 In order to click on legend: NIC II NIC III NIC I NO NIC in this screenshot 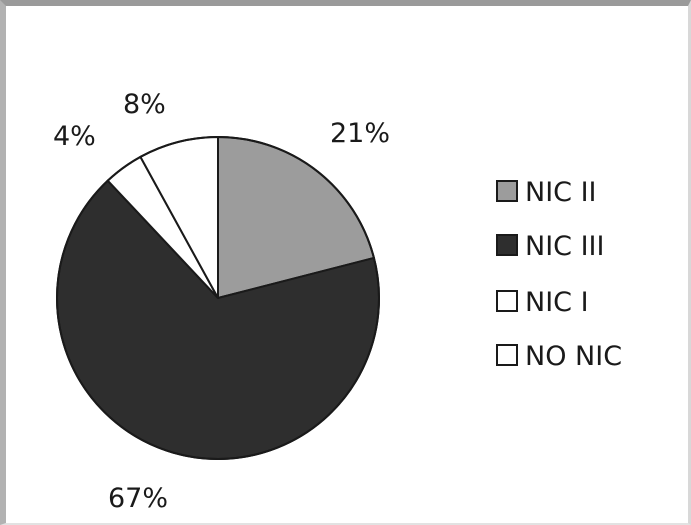, I will do `click(559, 274)`.